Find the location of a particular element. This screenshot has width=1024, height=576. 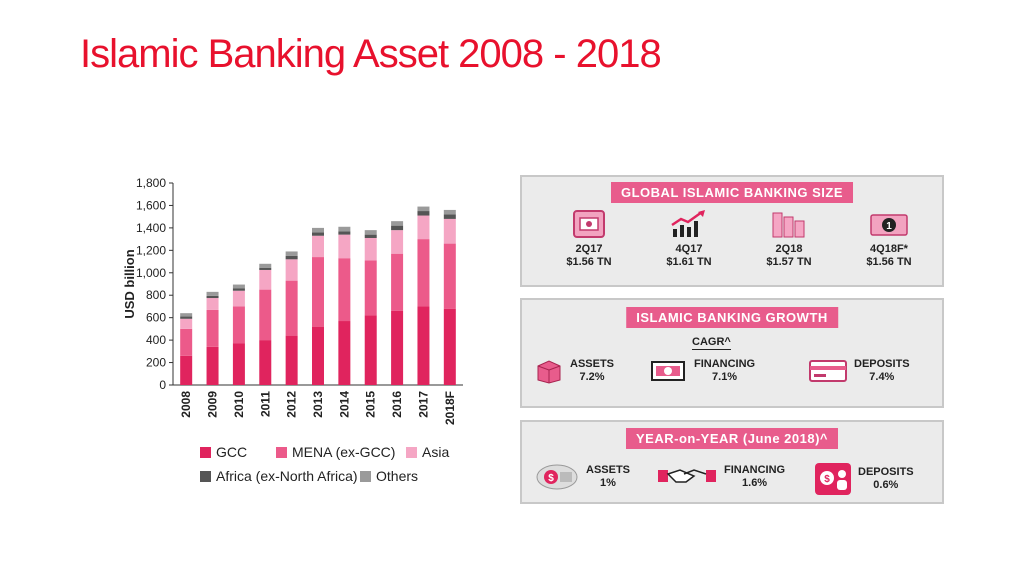

yoy-label: FINANCING is located at coordinates (755, 470).